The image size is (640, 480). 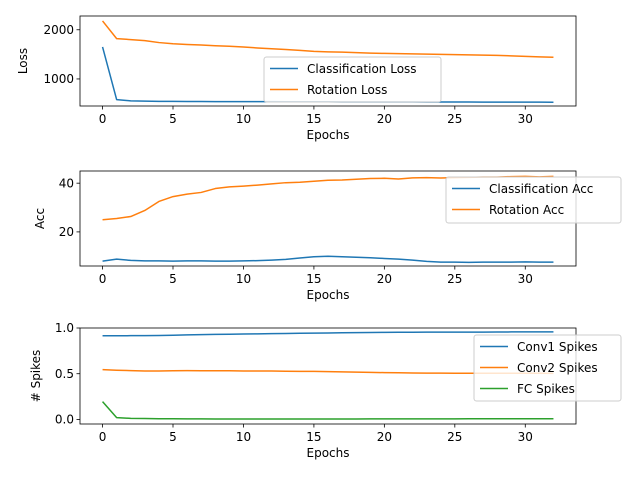 What do you see at coordinates (40, 218) in the screenshot?
I see `y-axis-label: Acc` at bounding box center [40, 218].